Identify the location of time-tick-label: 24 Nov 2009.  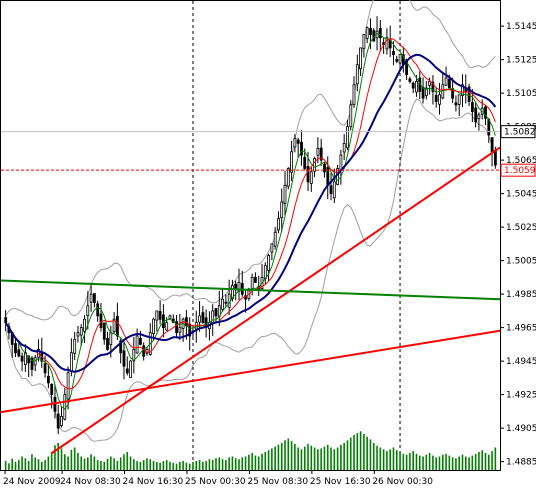
(32, 482).